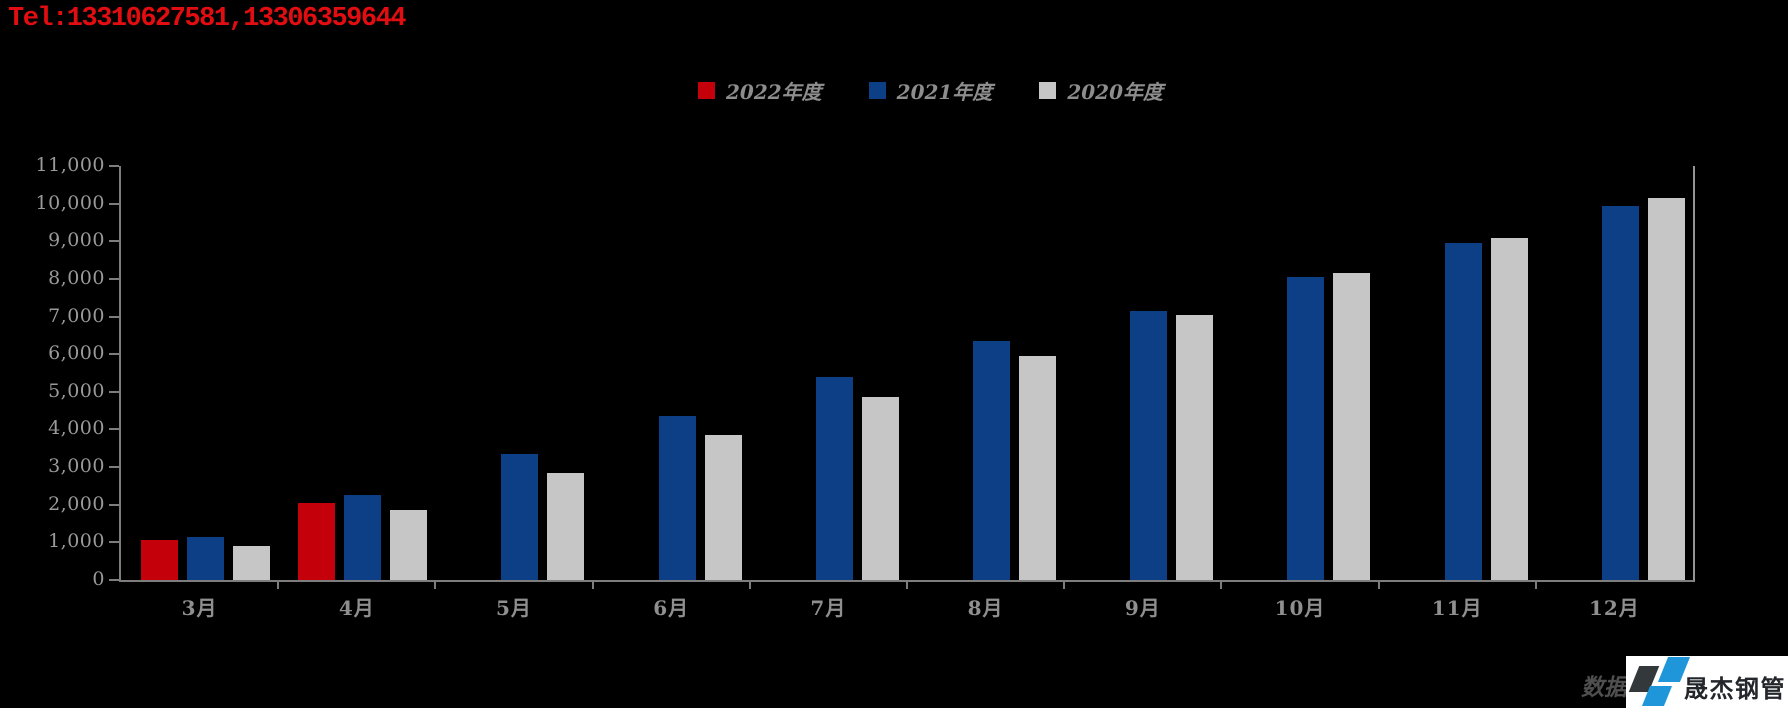  I want to click on y-axis-label: 5,000, so click(76, 390).